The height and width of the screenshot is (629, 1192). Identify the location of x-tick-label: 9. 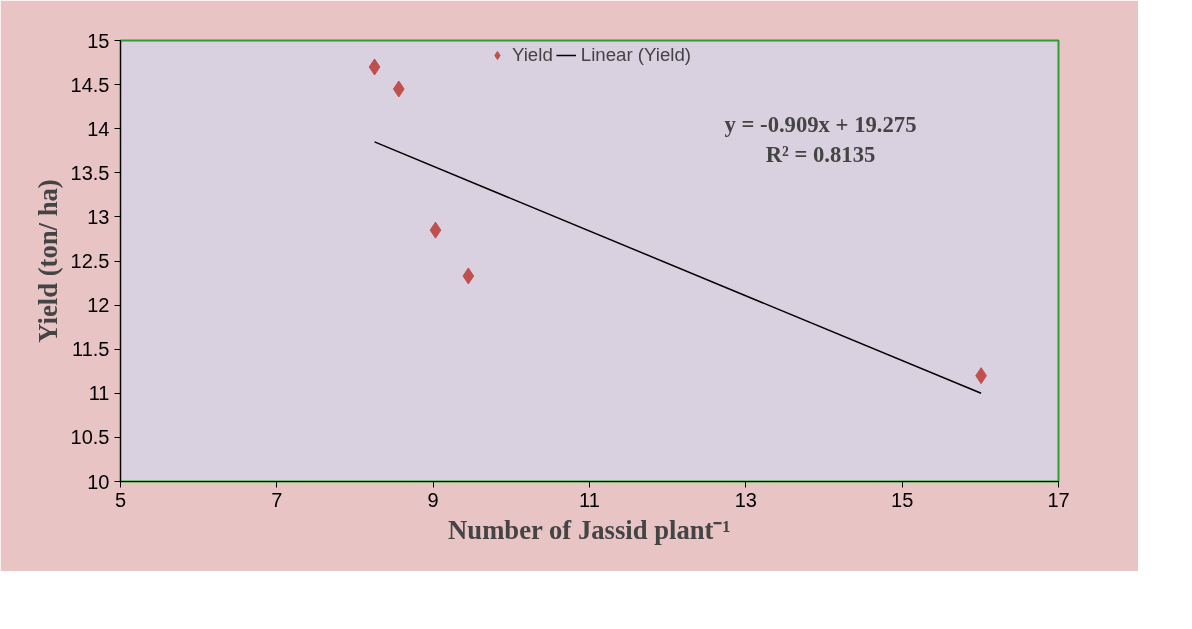
(433, 499).